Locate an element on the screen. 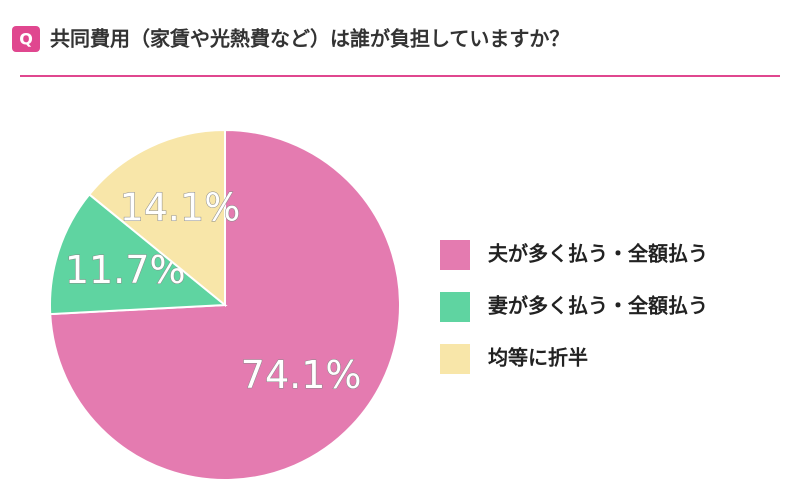 This screenshot has width=800, height=500. chart-title: 共同費用（家賃や光熱費など）は誰が負担していますか？ is located at coordinates (309, 39).